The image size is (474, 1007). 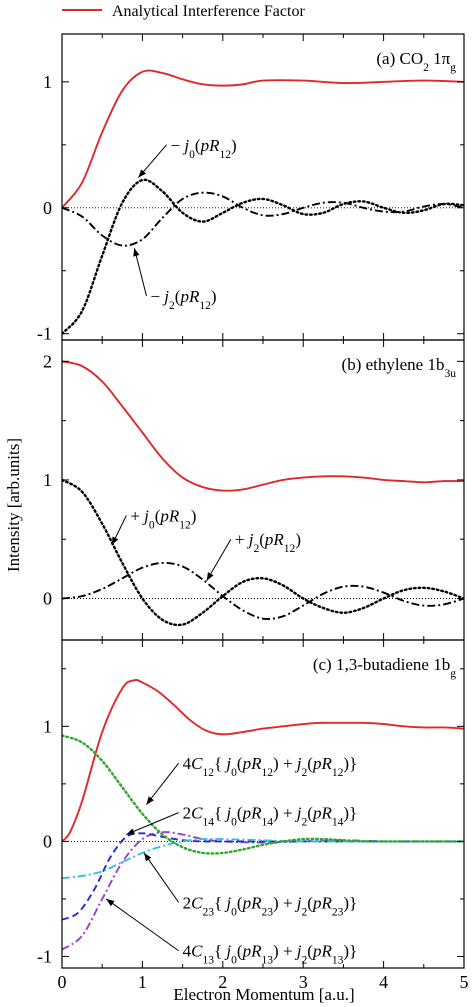 I want to click on x-tick-label: 0, so click(x=62, y=982).